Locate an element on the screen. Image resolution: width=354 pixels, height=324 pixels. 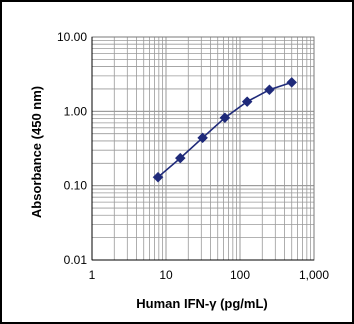
x-tick-label: 1,000 is located at coordinates (314, 275).